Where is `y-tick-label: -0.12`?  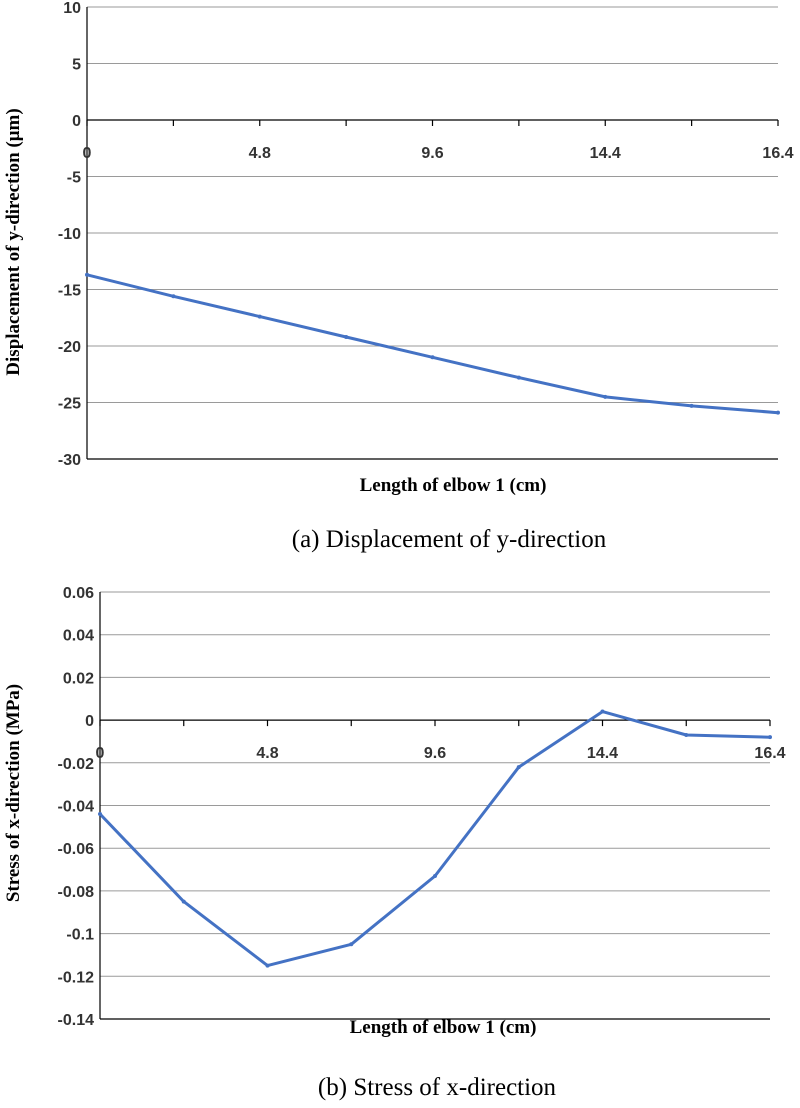
y-tick-label: -0.12 is located at coordinates (76, 977).